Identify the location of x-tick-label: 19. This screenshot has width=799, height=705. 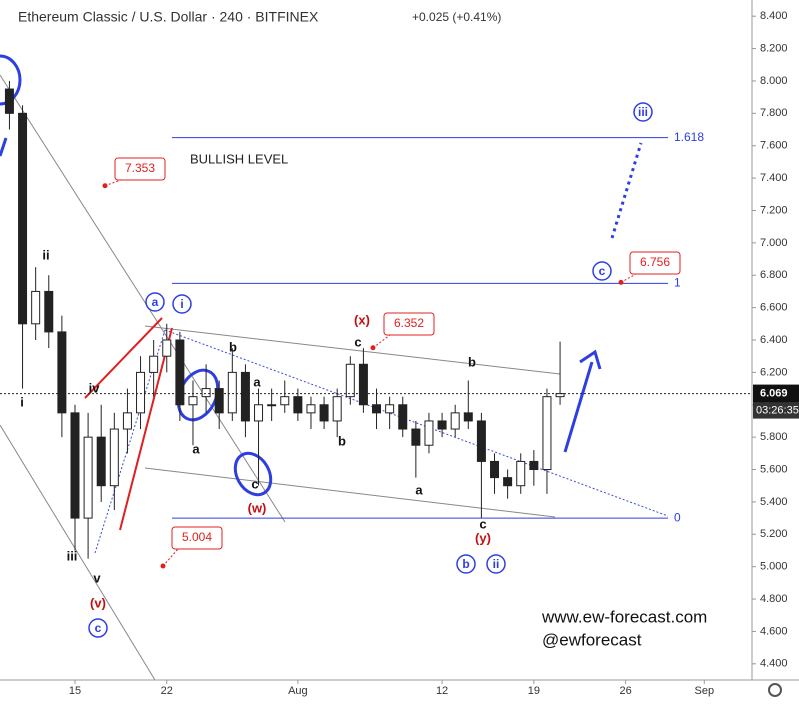
(534, 691).